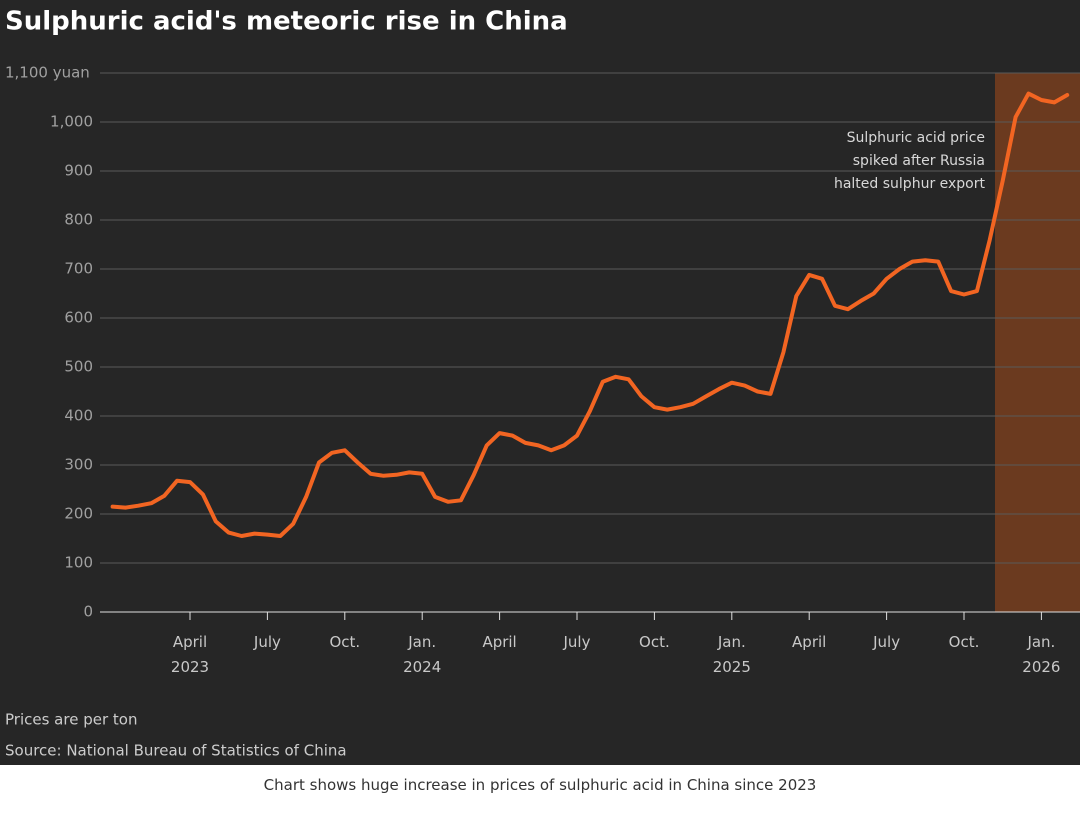 The image size is (1080, 813). What do you see at coordinates (78, 318) in the screenshot?
I see `y-tick-label: 600` at bounding box center [78, 318].